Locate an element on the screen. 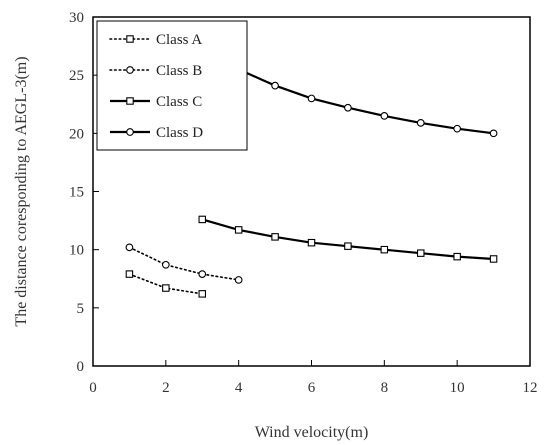 The height and width of the screenshot is (445, 550). legend-label: Class B is located at coordinates (179, 71).